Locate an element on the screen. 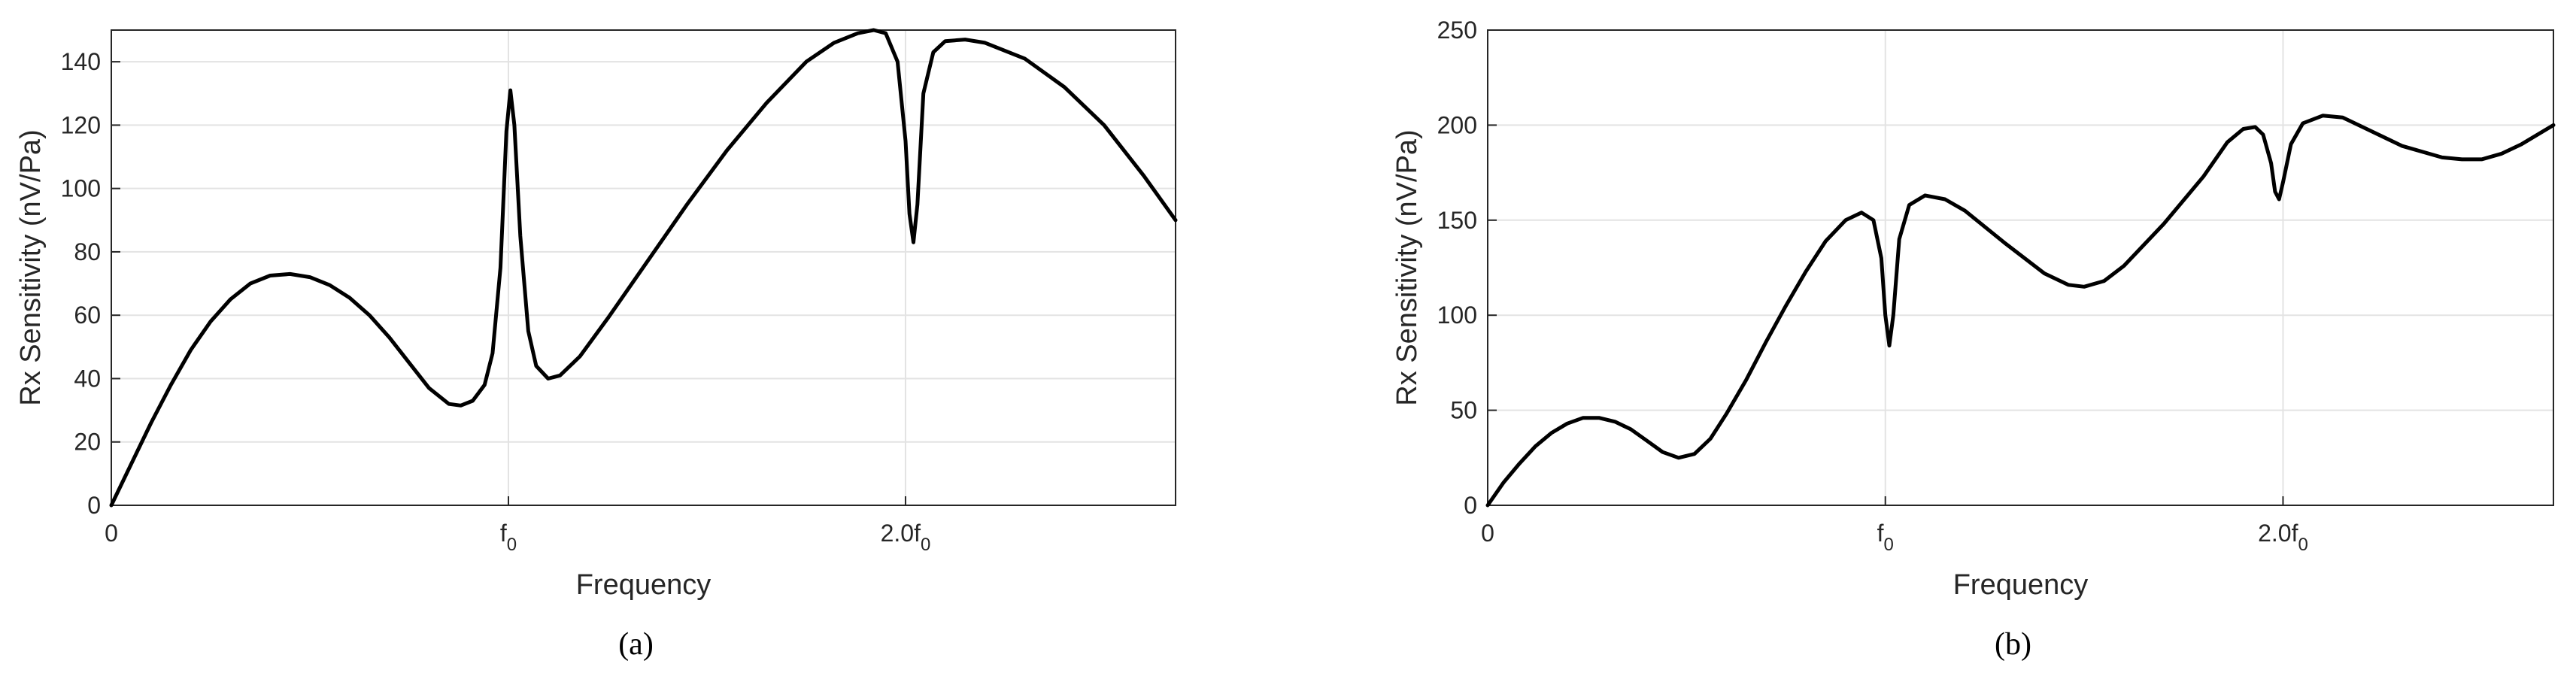  y-tick-label: 50 is located at coordinates (1463, 410).